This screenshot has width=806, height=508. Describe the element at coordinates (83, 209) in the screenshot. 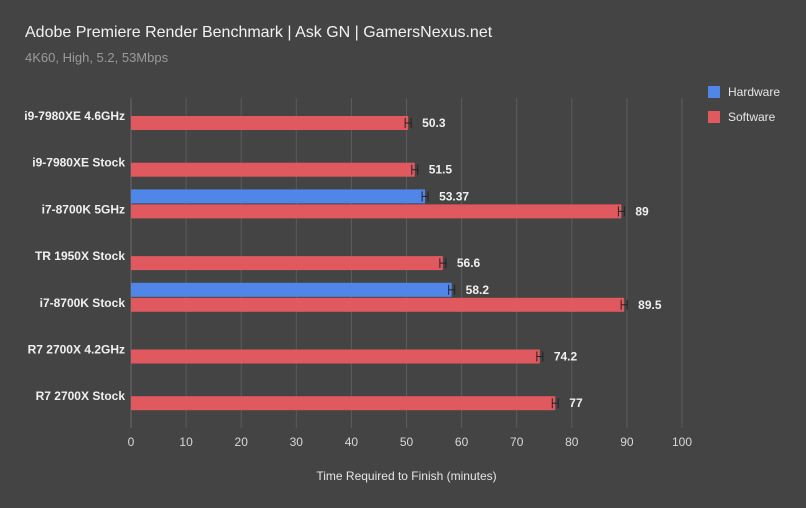

I see `category-label: i7-8700K 5GHz` at that location.